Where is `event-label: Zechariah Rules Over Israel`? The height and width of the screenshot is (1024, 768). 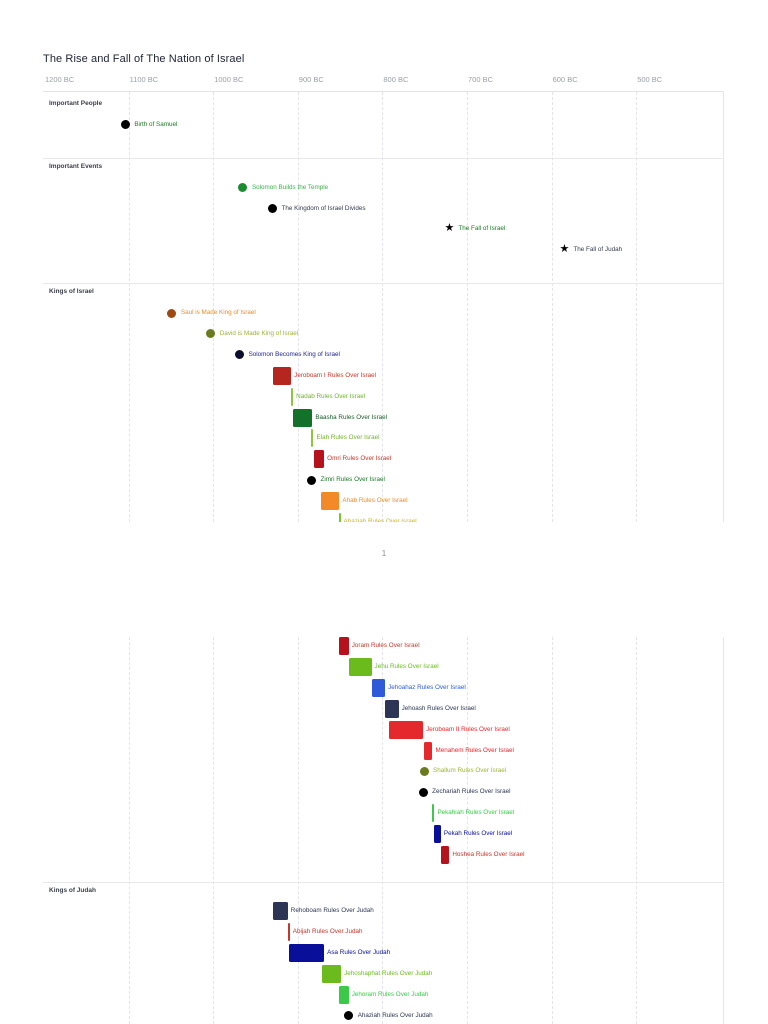
event-label: Zechariah Rules Over Israel is located at coordinates (471, 792).